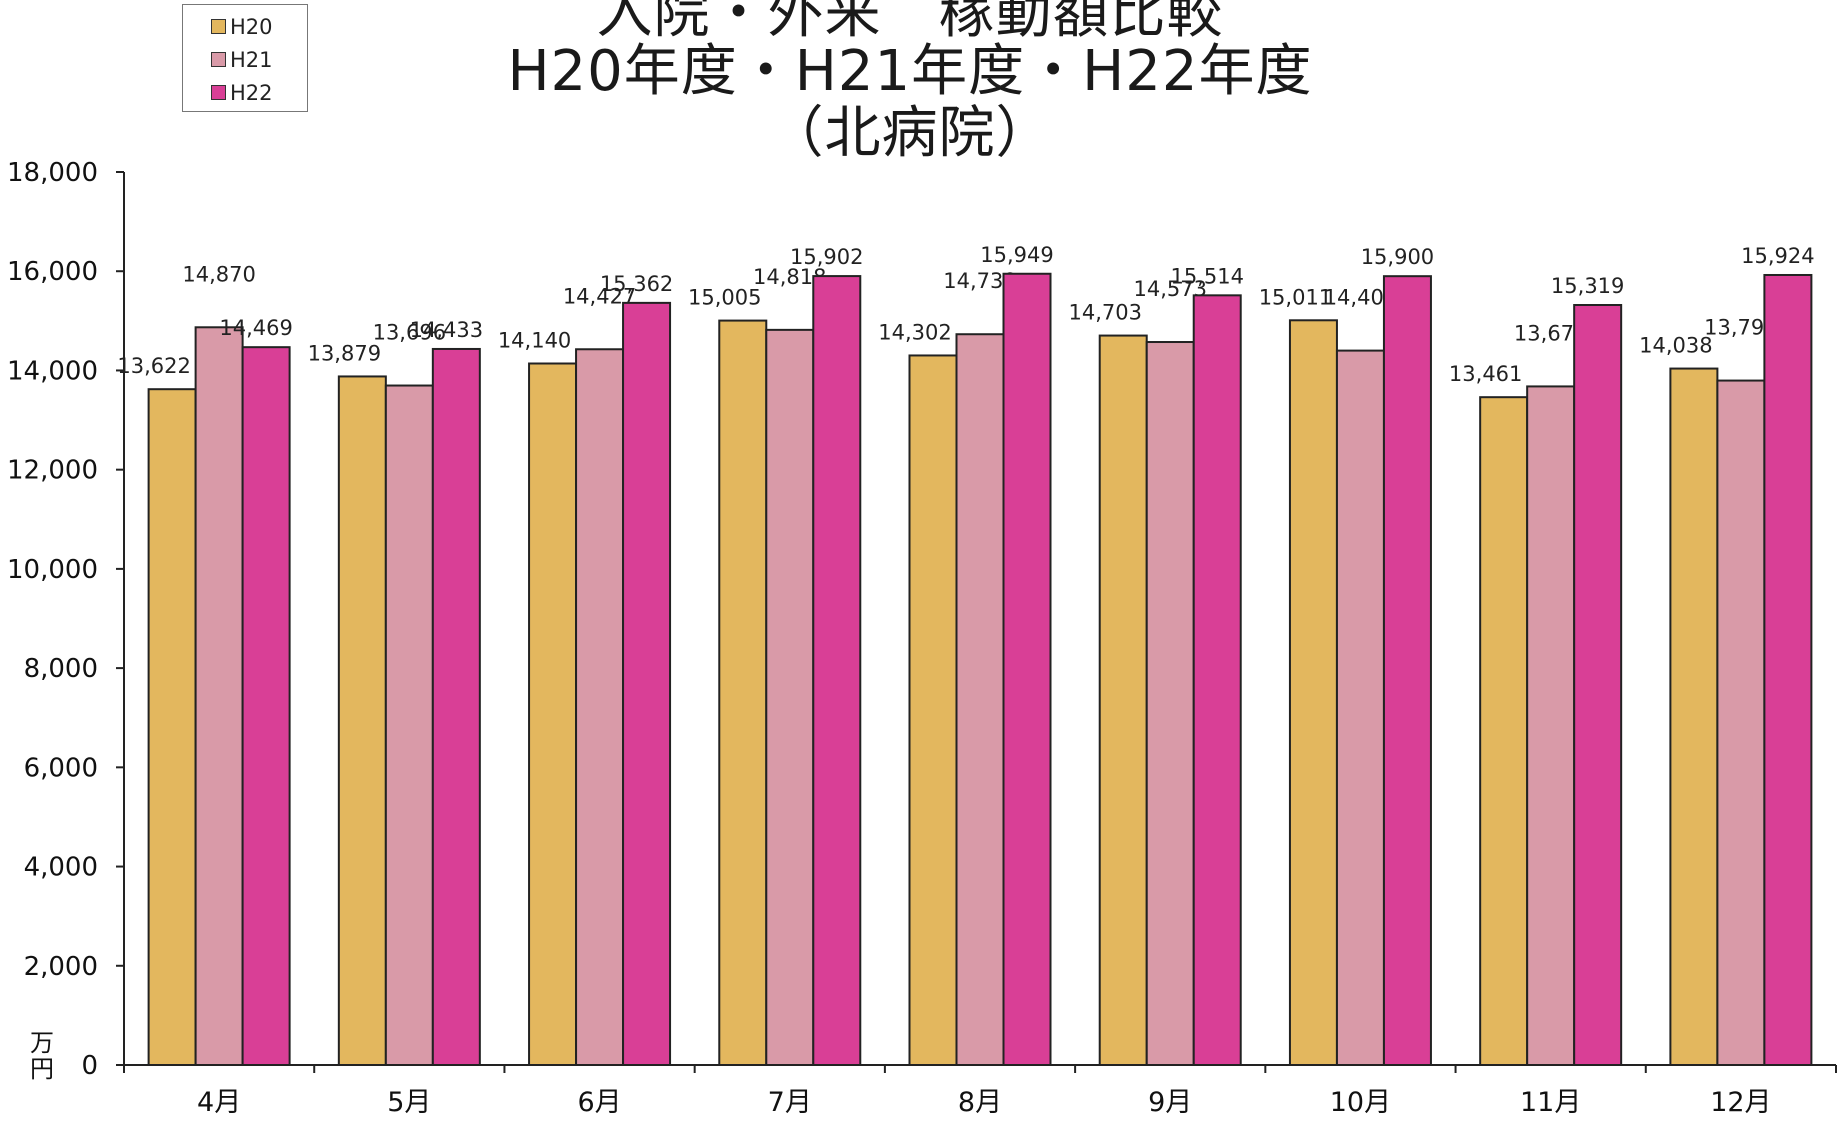 This screenshot has width=1841, height=1123. I want to click on y-tick-label: 0, so click(89, 1066).